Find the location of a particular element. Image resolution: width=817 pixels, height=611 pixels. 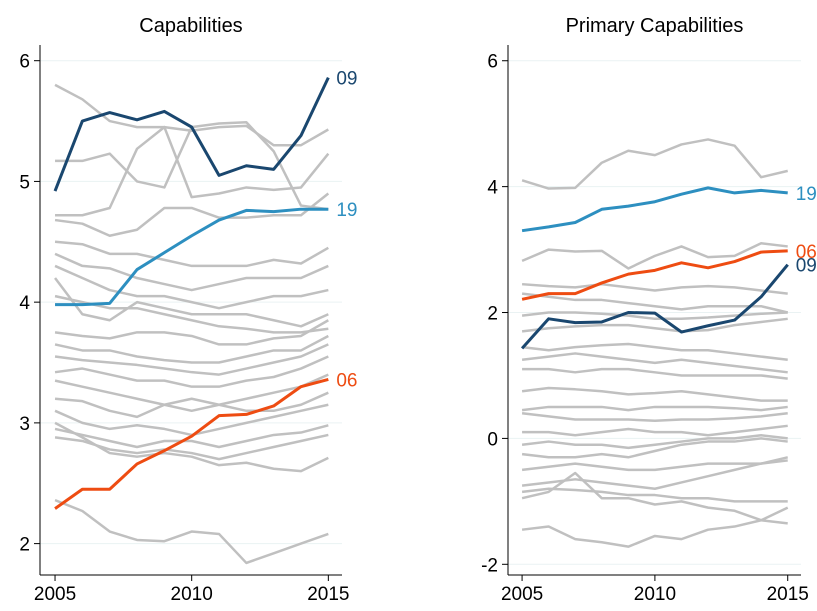

y-tick-label: 3 is located at coordinates (24, 424).